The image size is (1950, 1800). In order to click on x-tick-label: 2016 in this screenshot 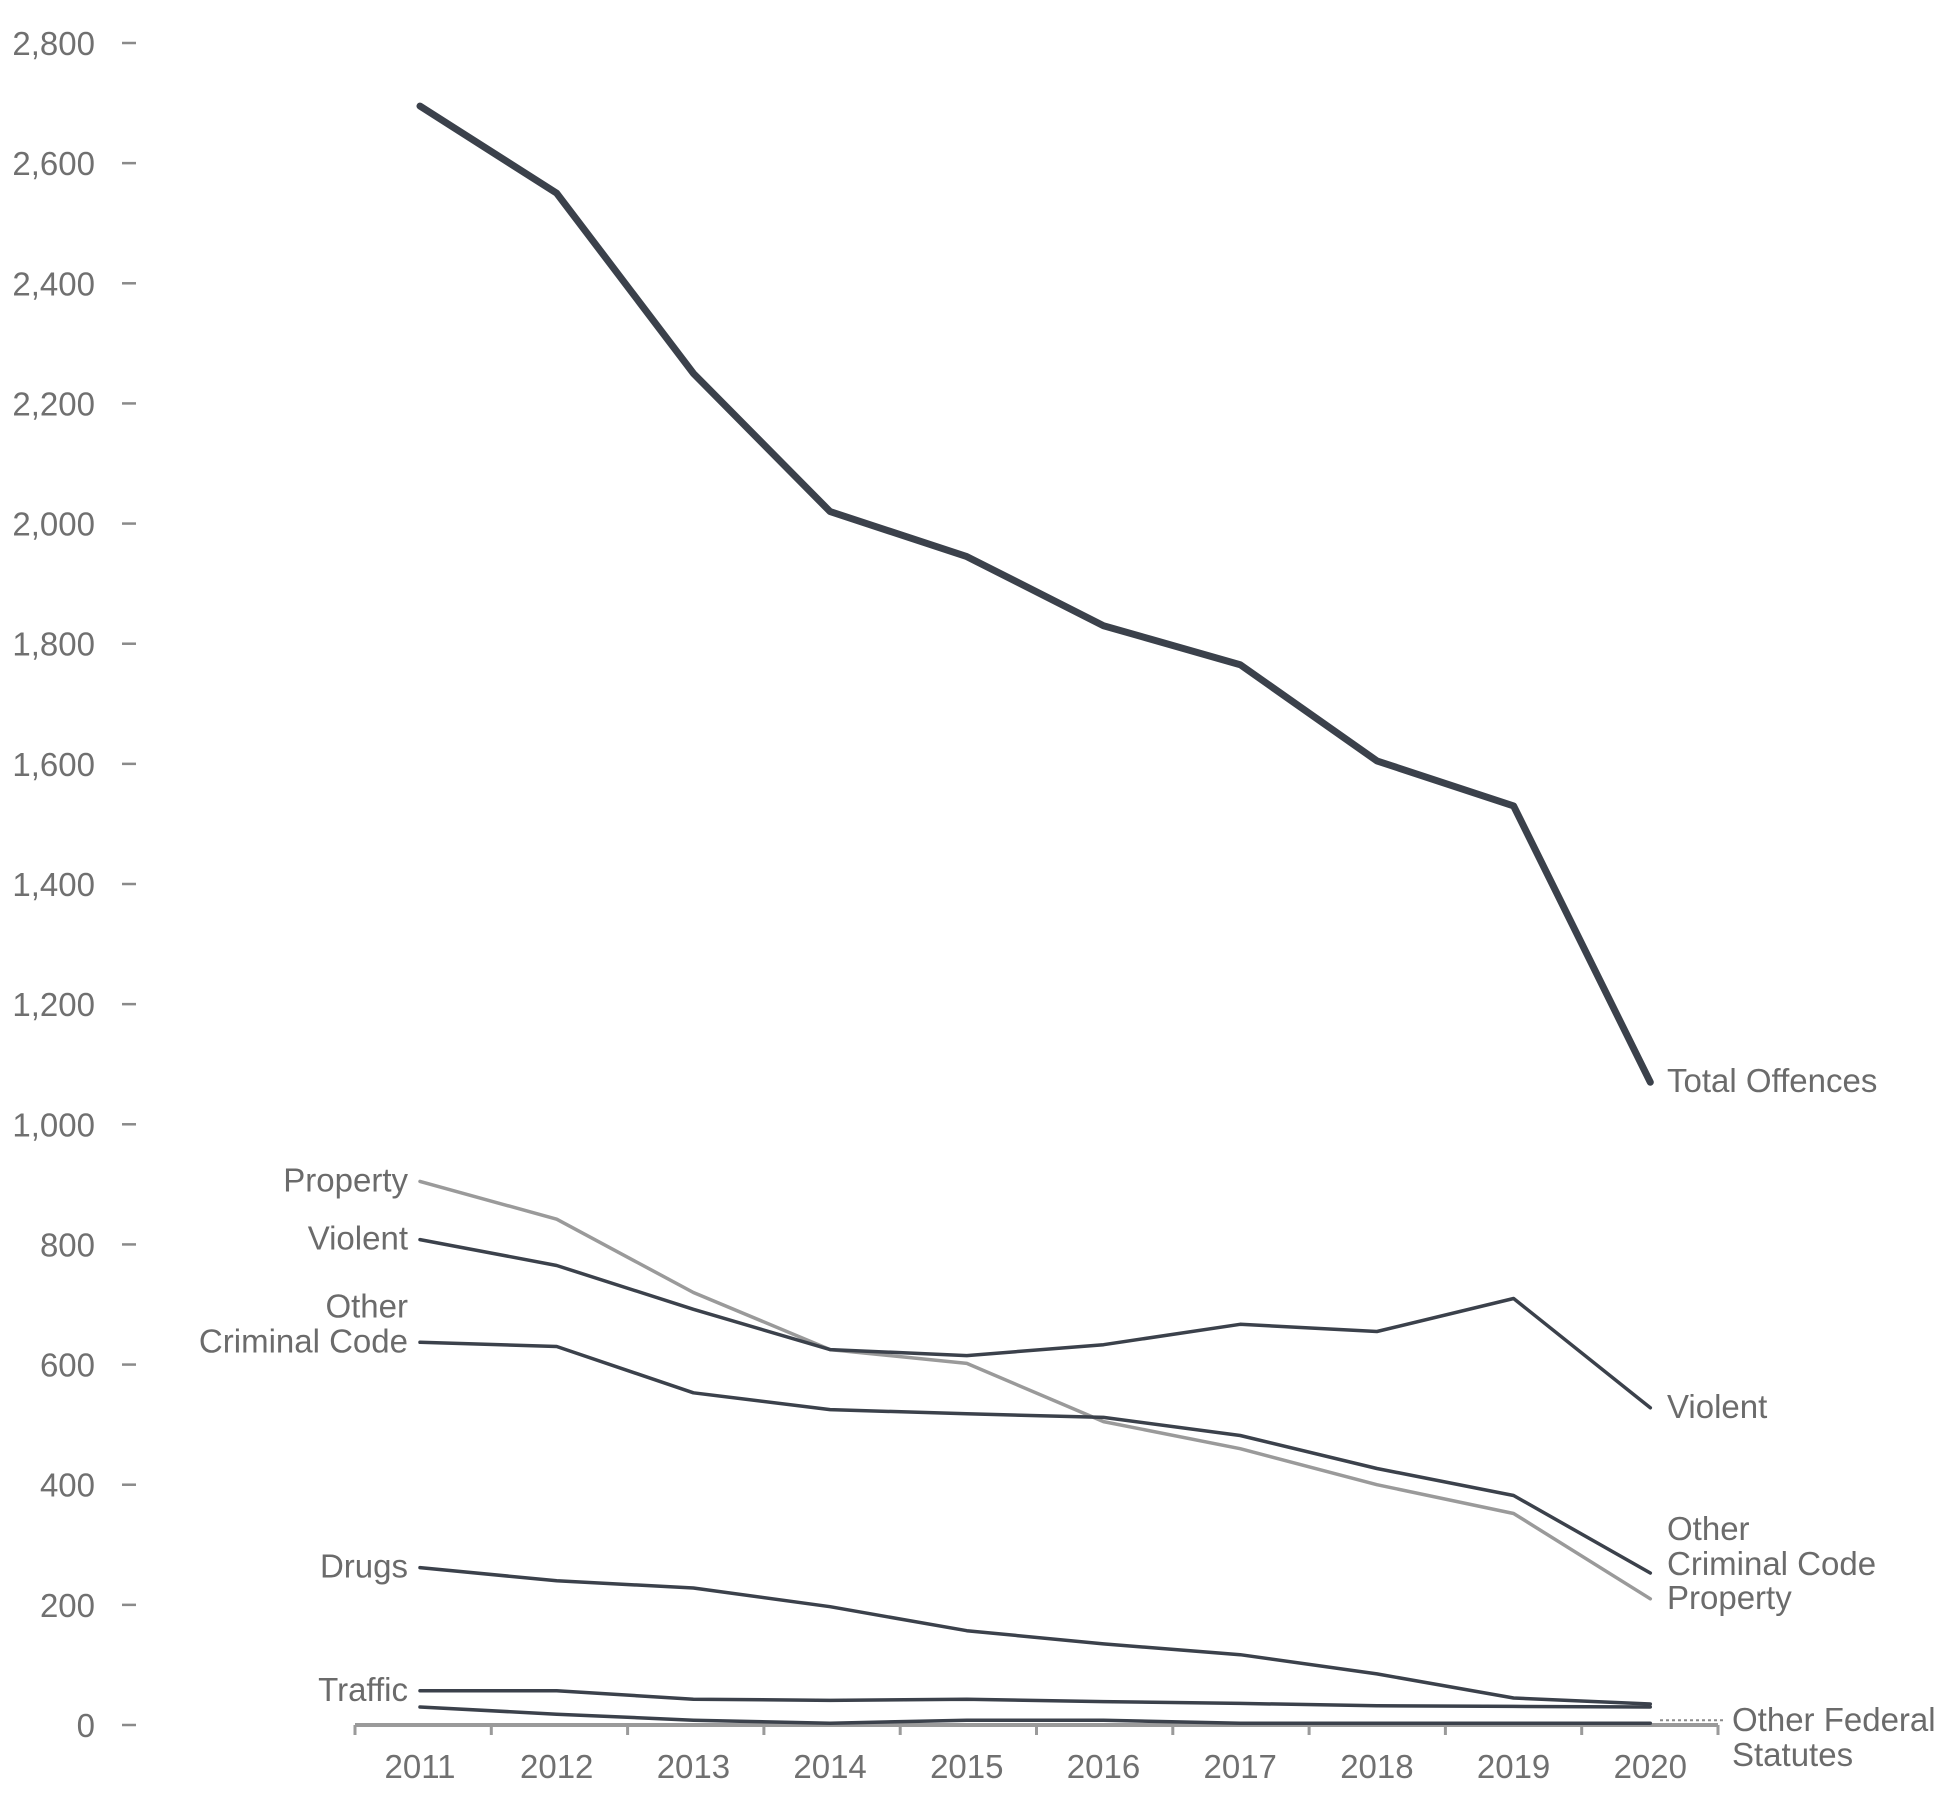, I will do `click(1103, 1766)`.